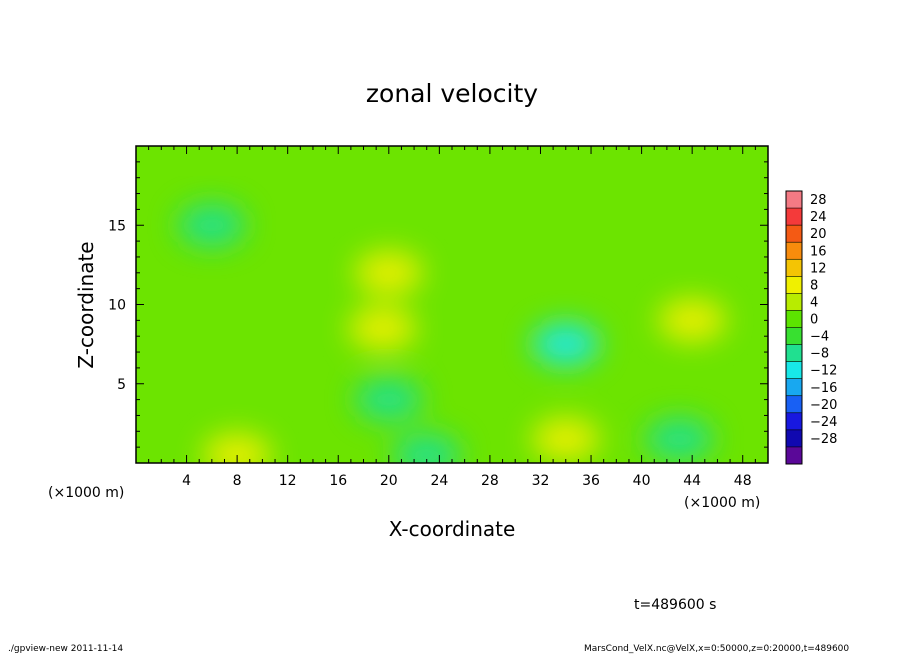 This screenshot has height=654, width=904. I want to click on colorbar-label: −12, so click(823, 371).